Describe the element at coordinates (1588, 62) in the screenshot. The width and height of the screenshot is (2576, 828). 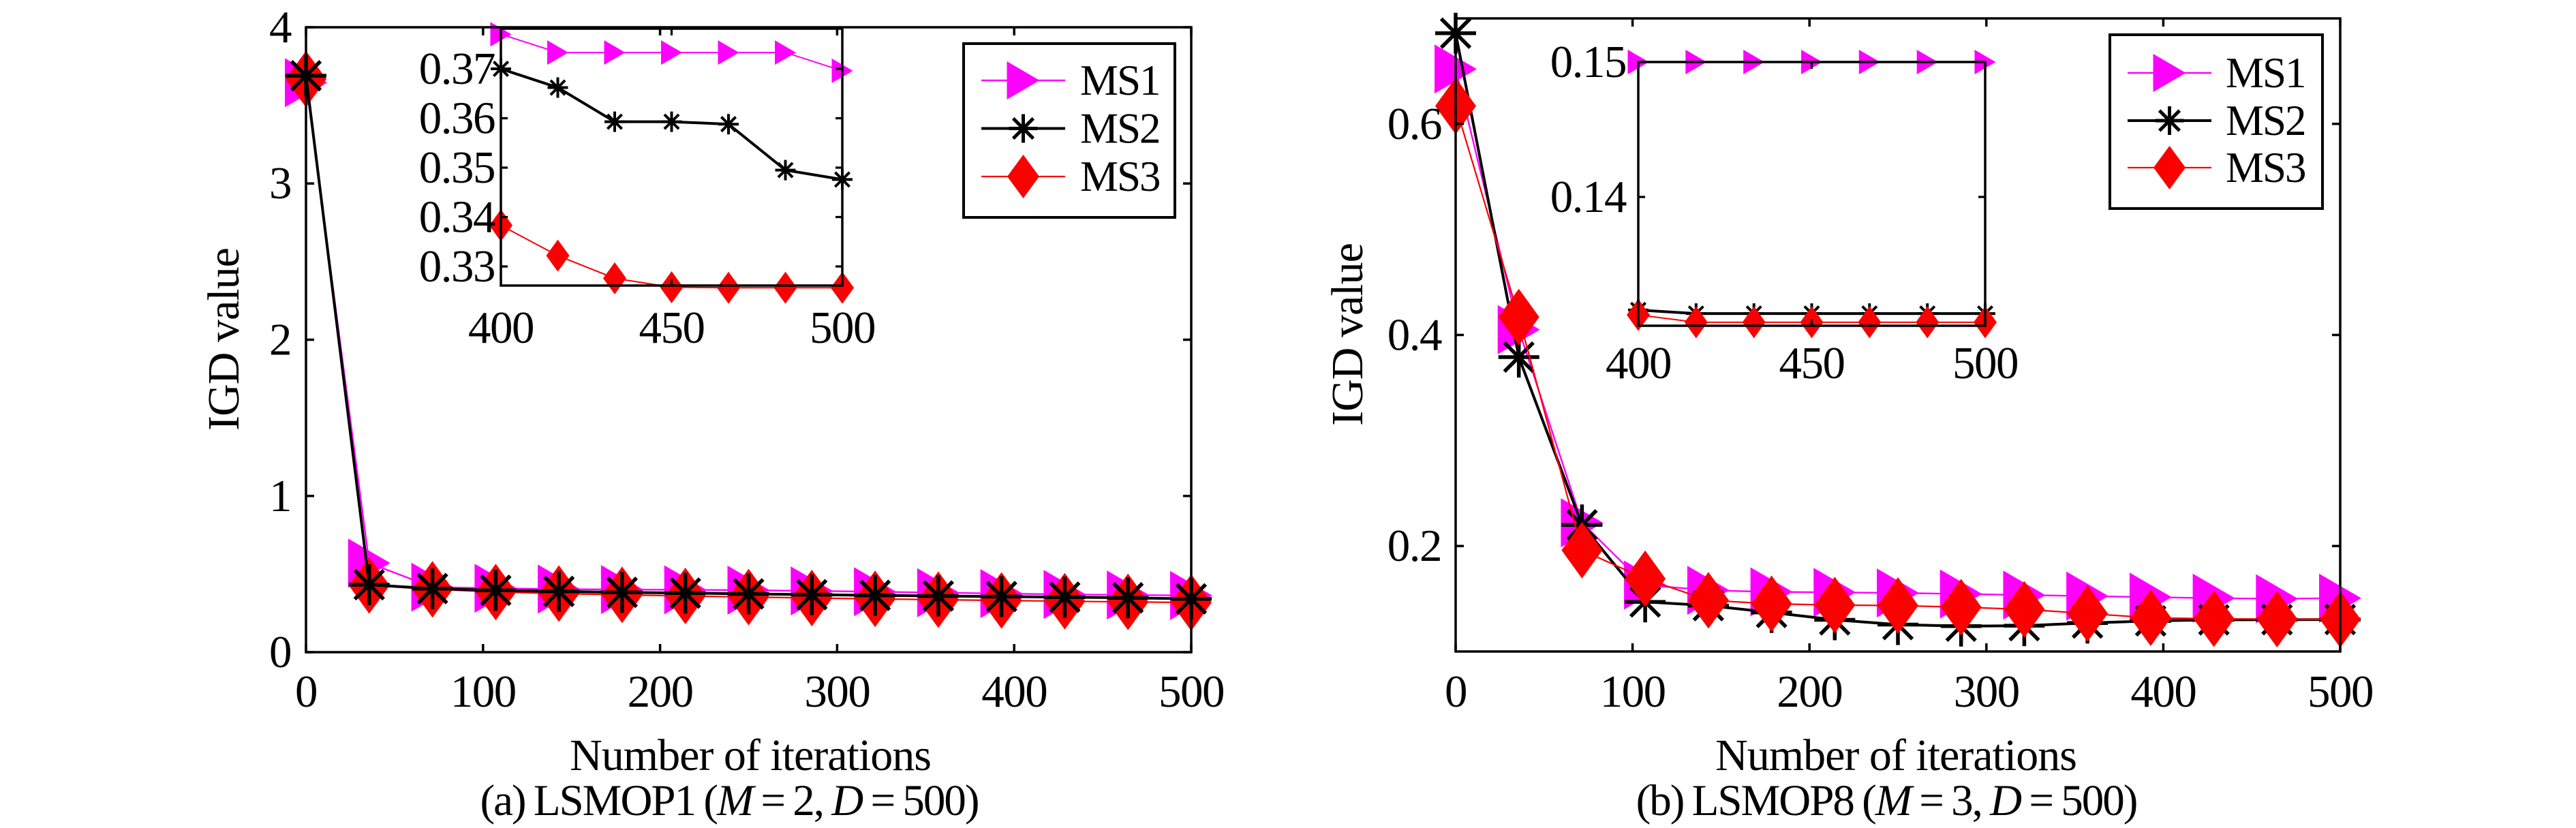
I see `svg-text: 0.15` at that location.